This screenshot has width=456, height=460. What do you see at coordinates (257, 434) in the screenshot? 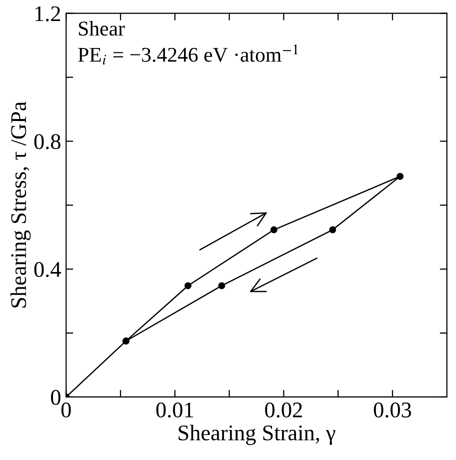
I see `x-axis-title: Shearing Strain, γ` at bounding box center [257, 434].